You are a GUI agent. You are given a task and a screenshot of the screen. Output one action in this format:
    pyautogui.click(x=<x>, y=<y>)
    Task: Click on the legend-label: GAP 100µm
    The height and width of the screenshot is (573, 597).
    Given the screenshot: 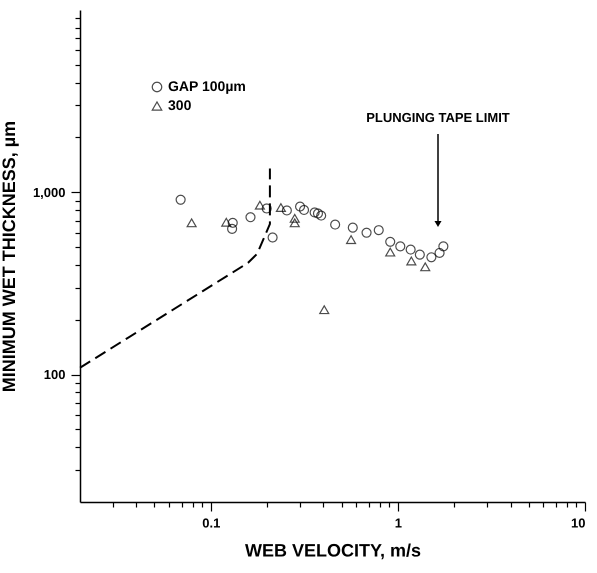 What is the action you would take?
    pyautogui.click(x=207, y=86)
    